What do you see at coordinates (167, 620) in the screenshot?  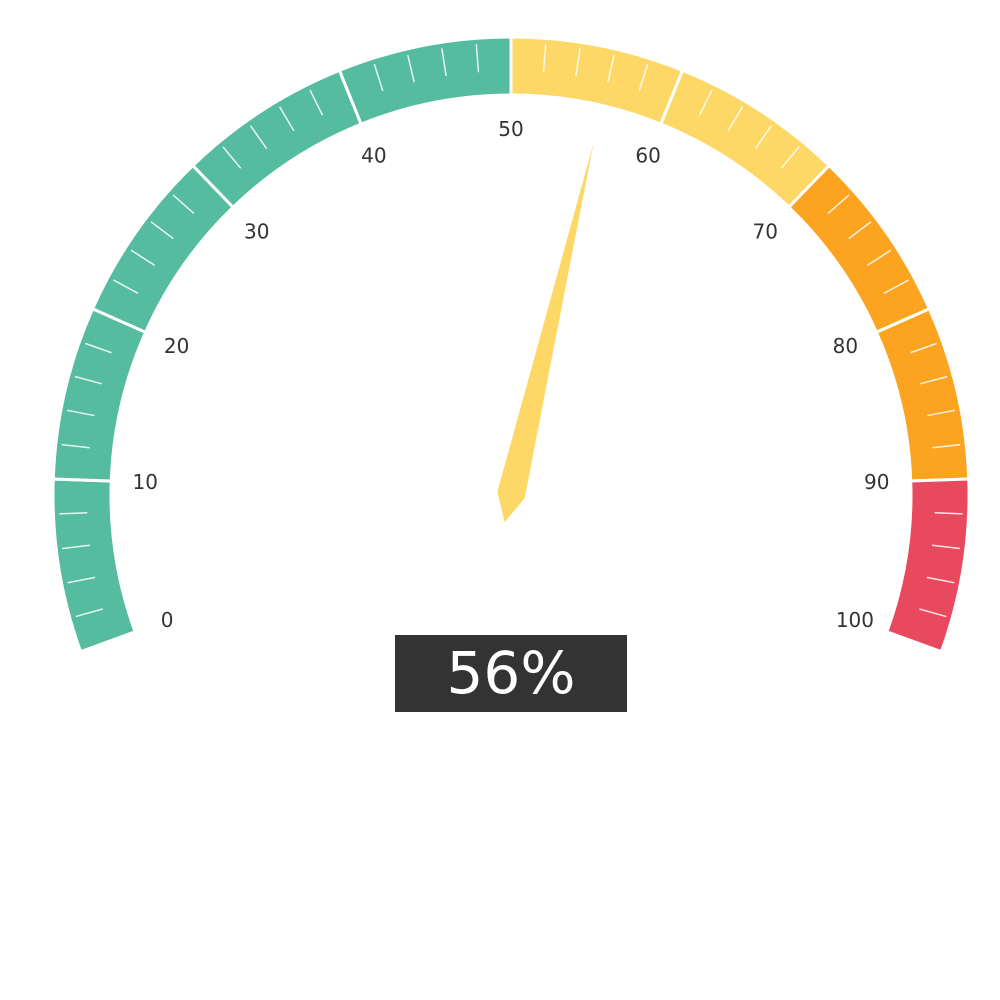 I see `gauge-tick-label: 0` at bounding box center [167, 620].